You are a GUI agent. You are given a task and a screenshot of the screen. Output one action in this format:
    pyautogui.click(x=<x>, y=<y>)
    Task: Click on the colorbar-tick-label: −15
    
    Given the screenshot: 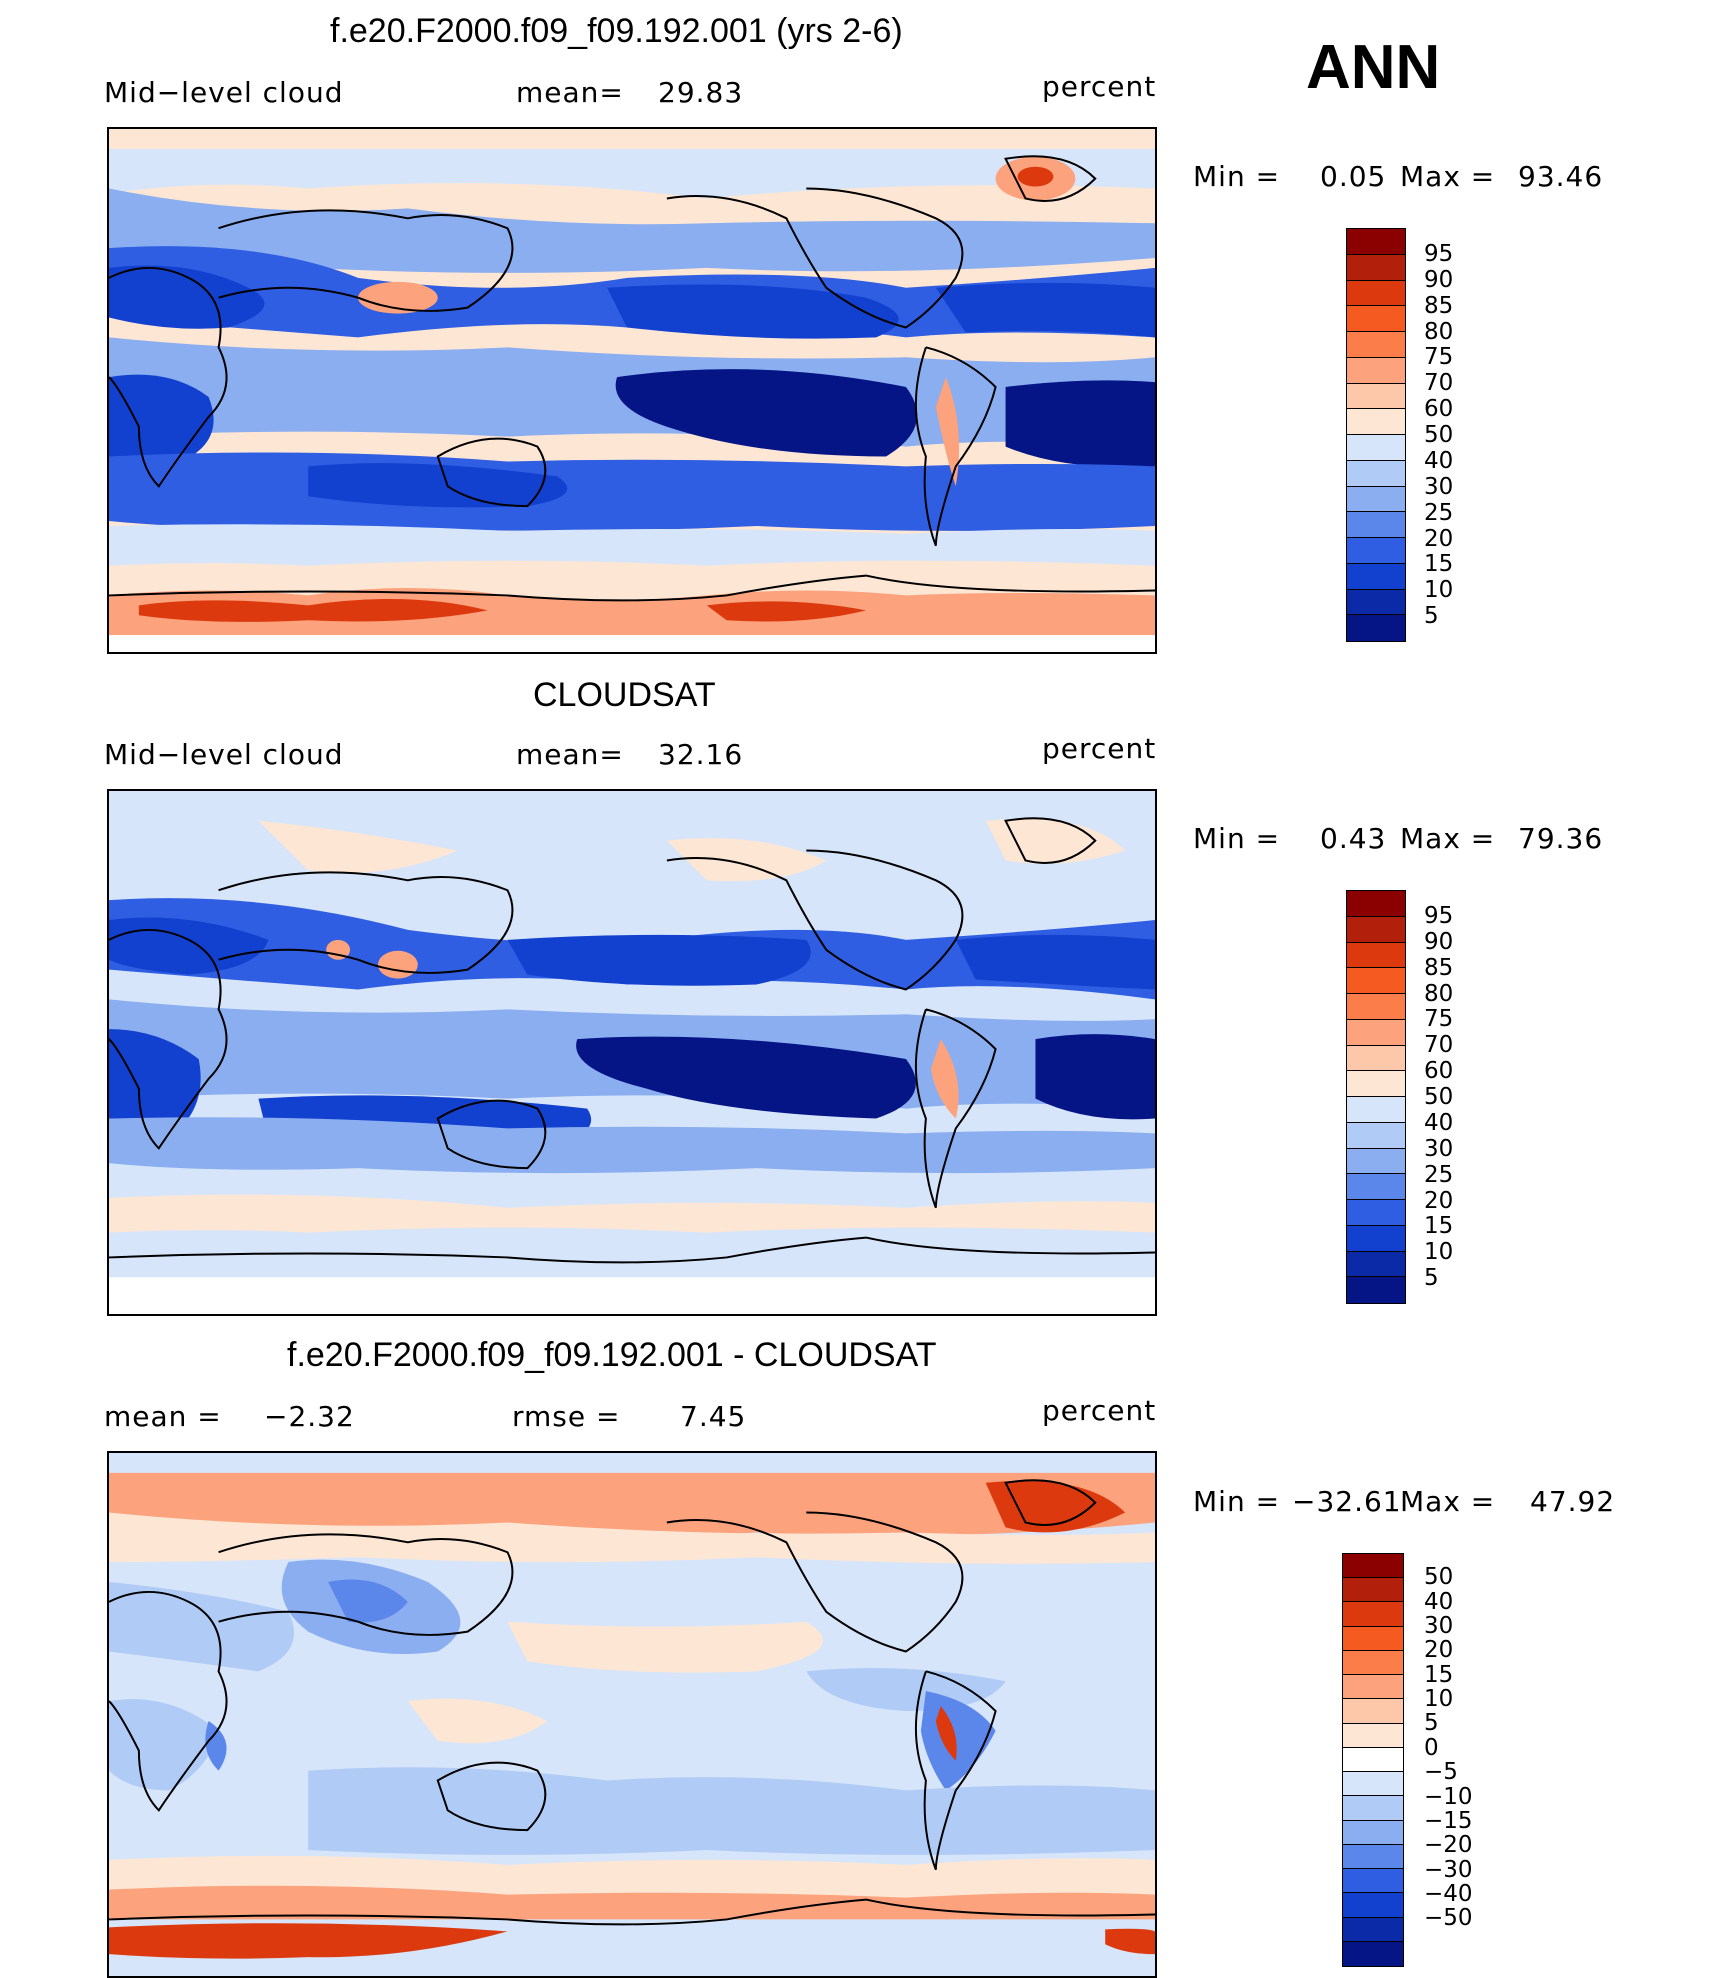 What is the action you would take?
    pyautogui.click(x=1448, y=1820)
    